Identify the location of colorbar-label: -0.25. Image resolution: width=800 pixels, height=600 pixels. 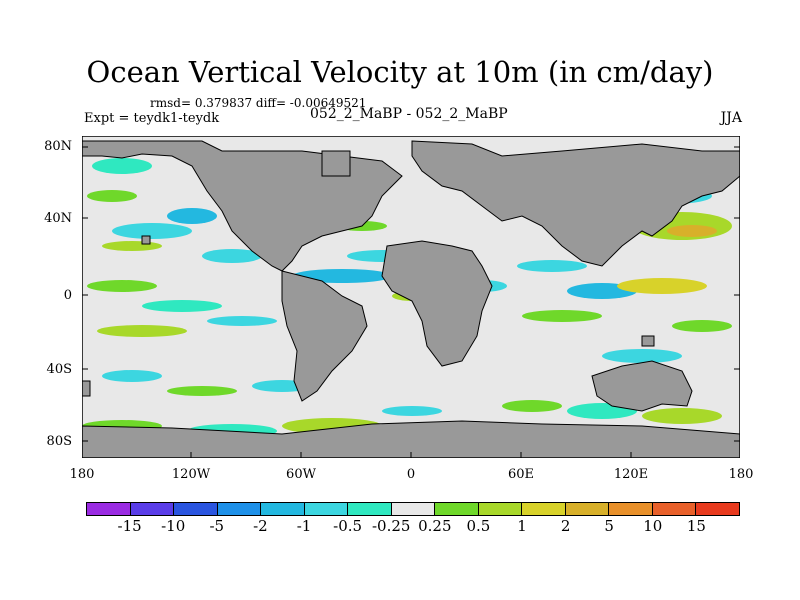
(391, 526).